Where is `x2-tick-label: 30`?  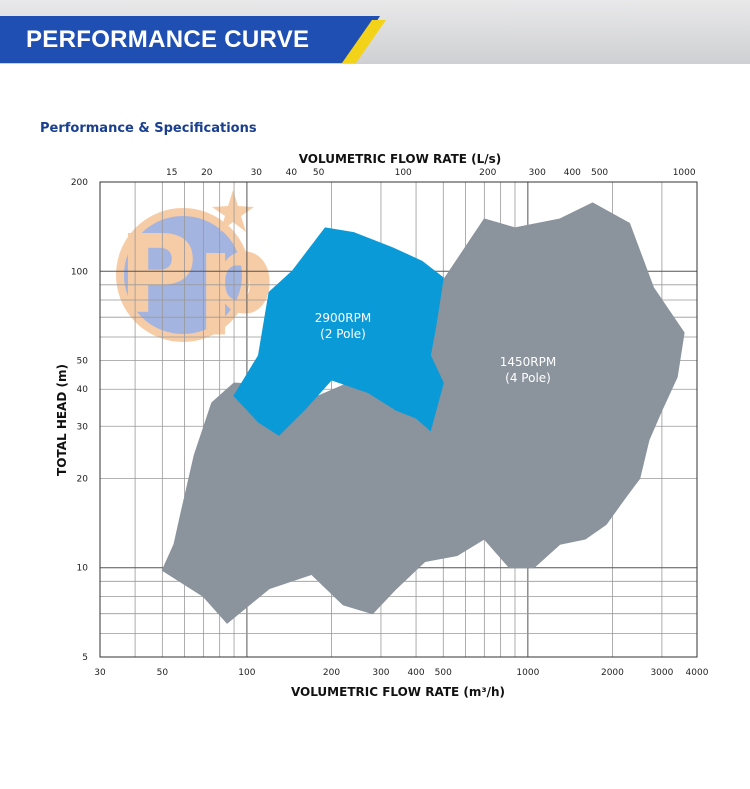
x2-tick-label: 30 is located at coordinates (257, 173).